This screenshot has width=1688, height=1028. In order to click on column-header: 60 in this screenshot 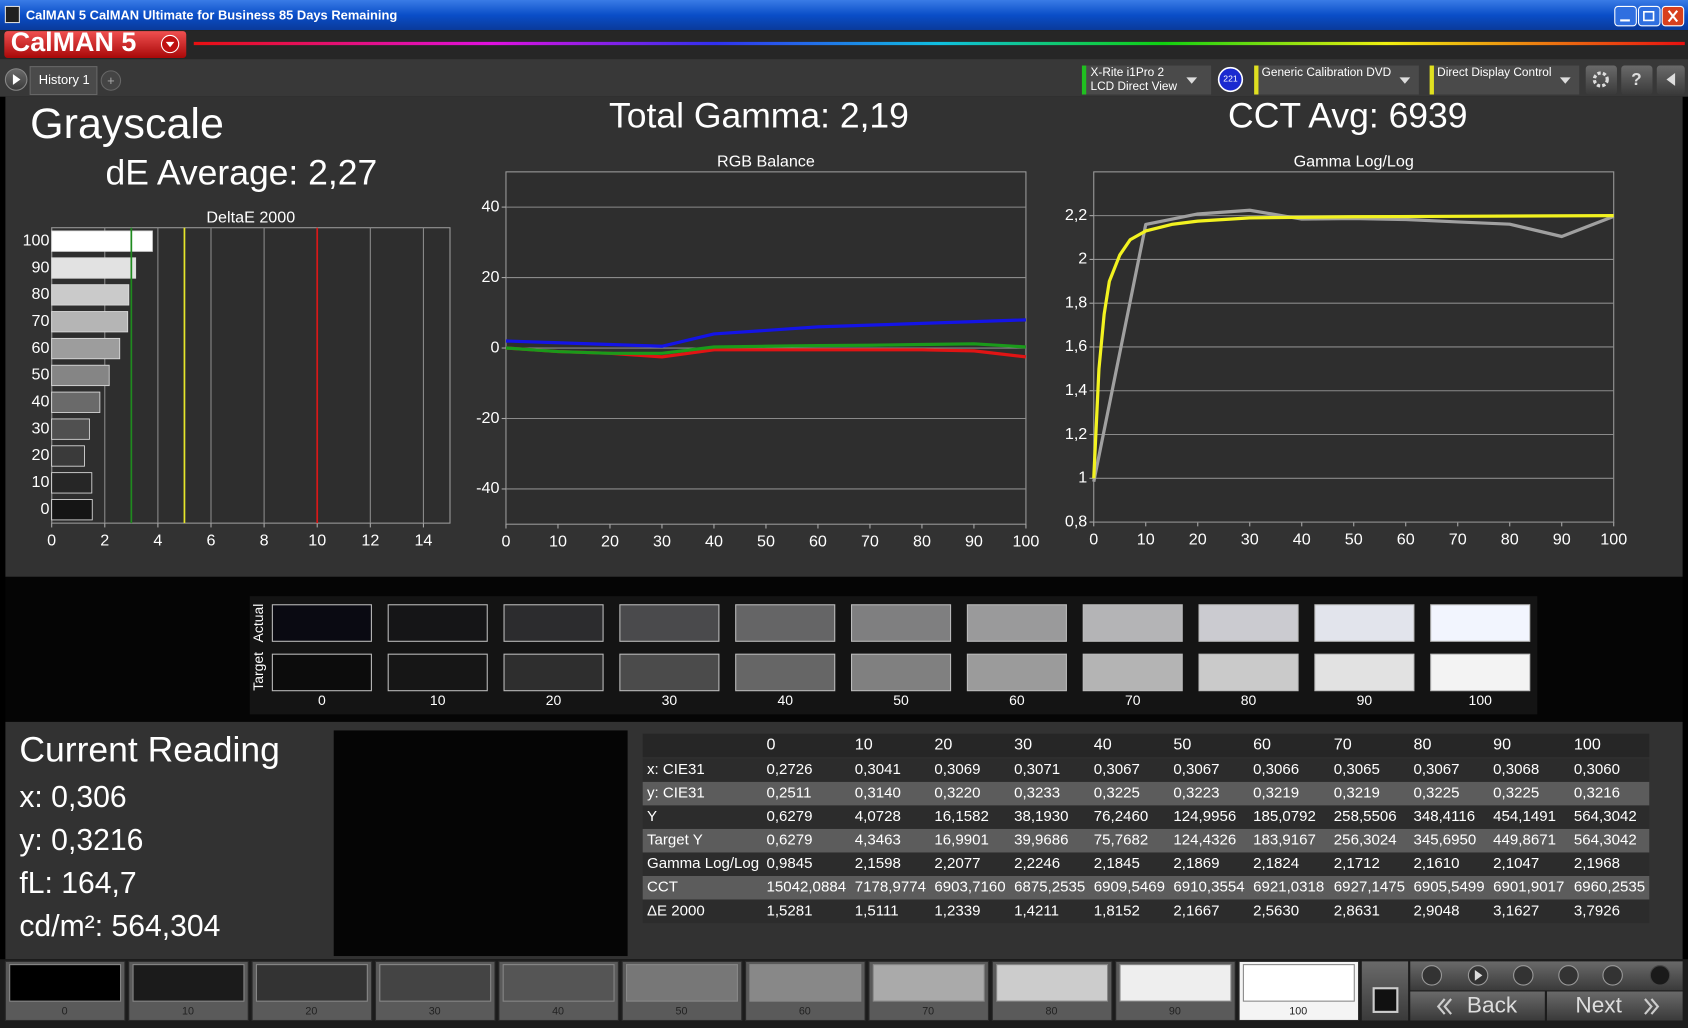, I will do `click(1262, 745)`.